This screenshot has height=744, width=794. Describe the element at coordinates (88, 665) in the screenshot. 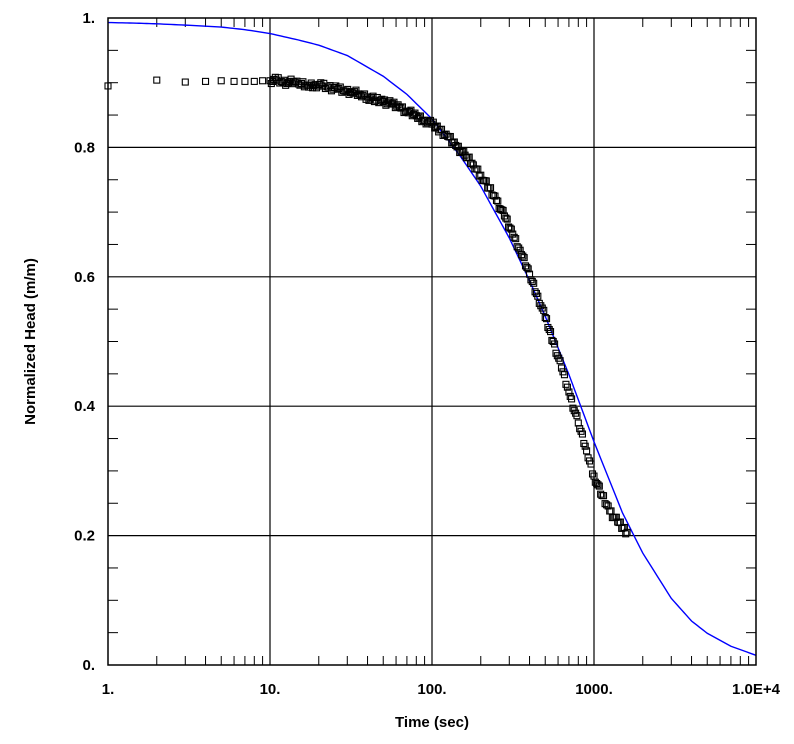

I see `y-tick-label: 0.` at that location.